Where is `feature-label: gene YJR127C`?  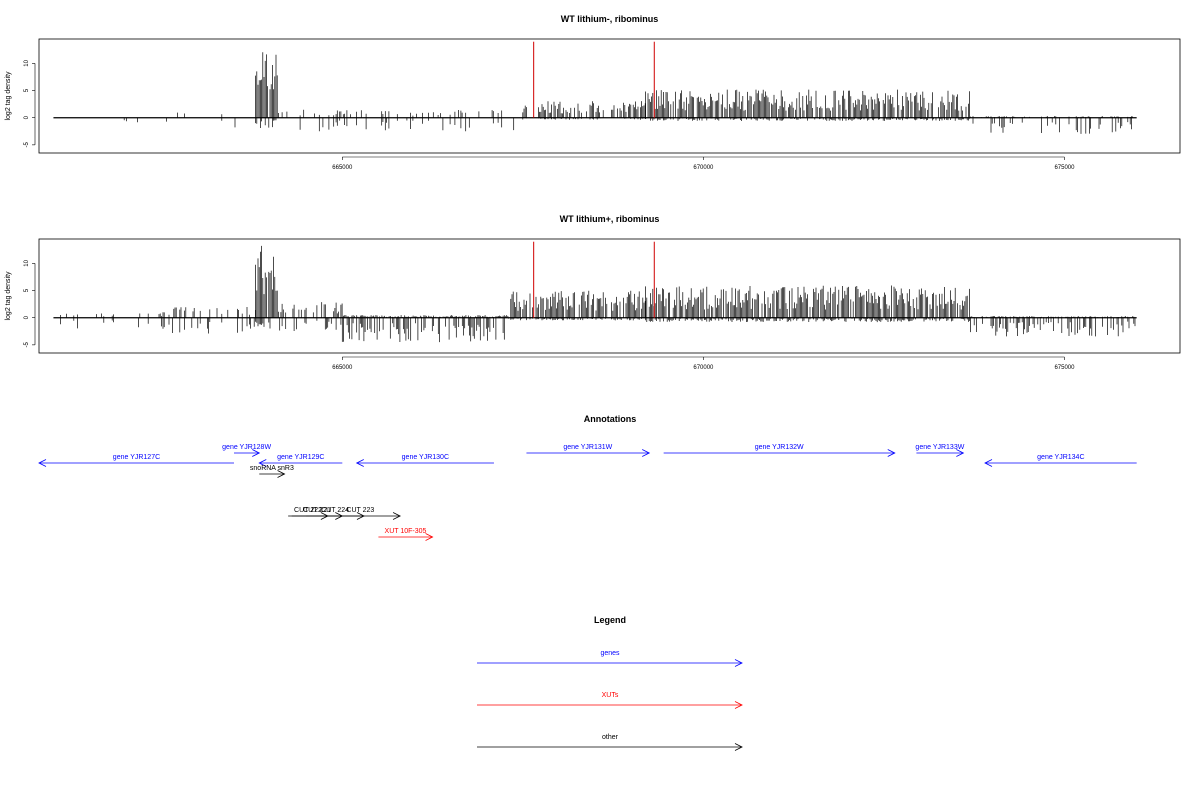
feature-label: gene YJR127C is located at coordinates (136, 457).